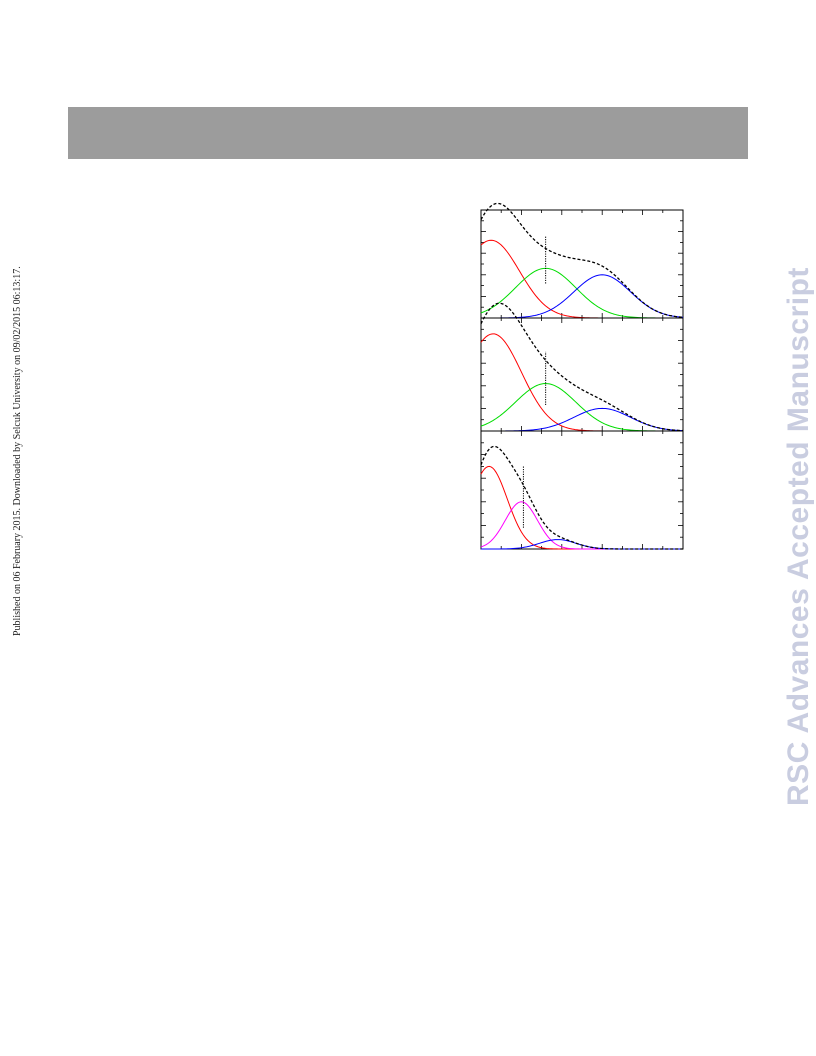  I want to click on panel-2-envelope-curve, so click(582, 367).